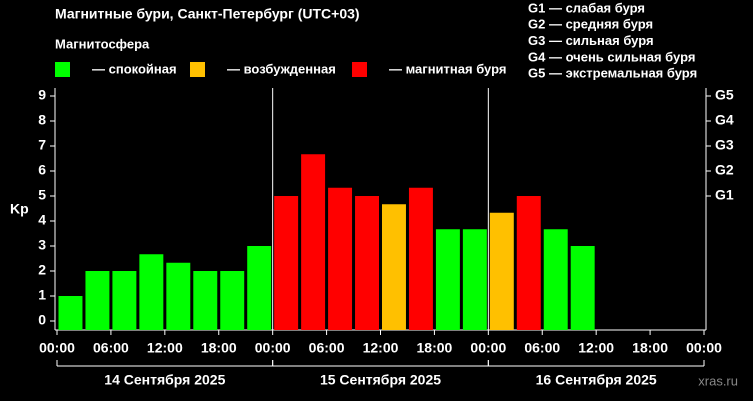 The width and height of the screenshot is (753, 401). What do you see at coordinates (42, 270) in the screenshot?
I see `y-tick-label: 2` at bounding box center [42, 270].